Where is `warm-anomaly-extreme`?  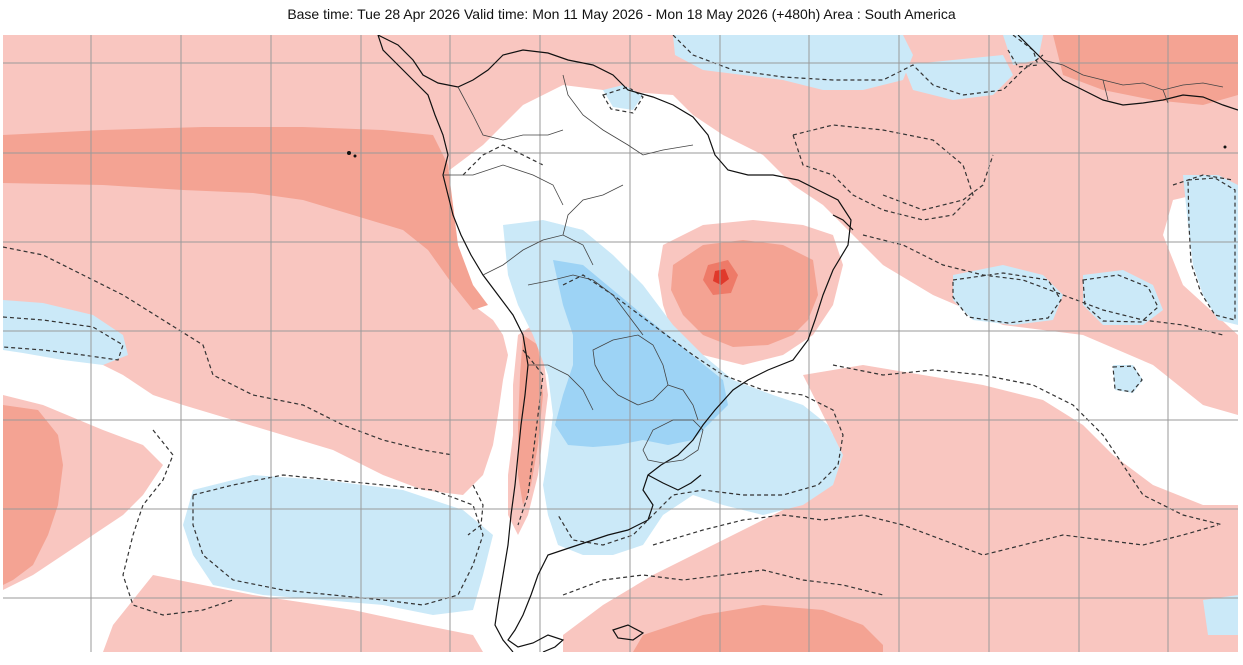
warm-anomaly-extreme is located at coordinates (721, 277).